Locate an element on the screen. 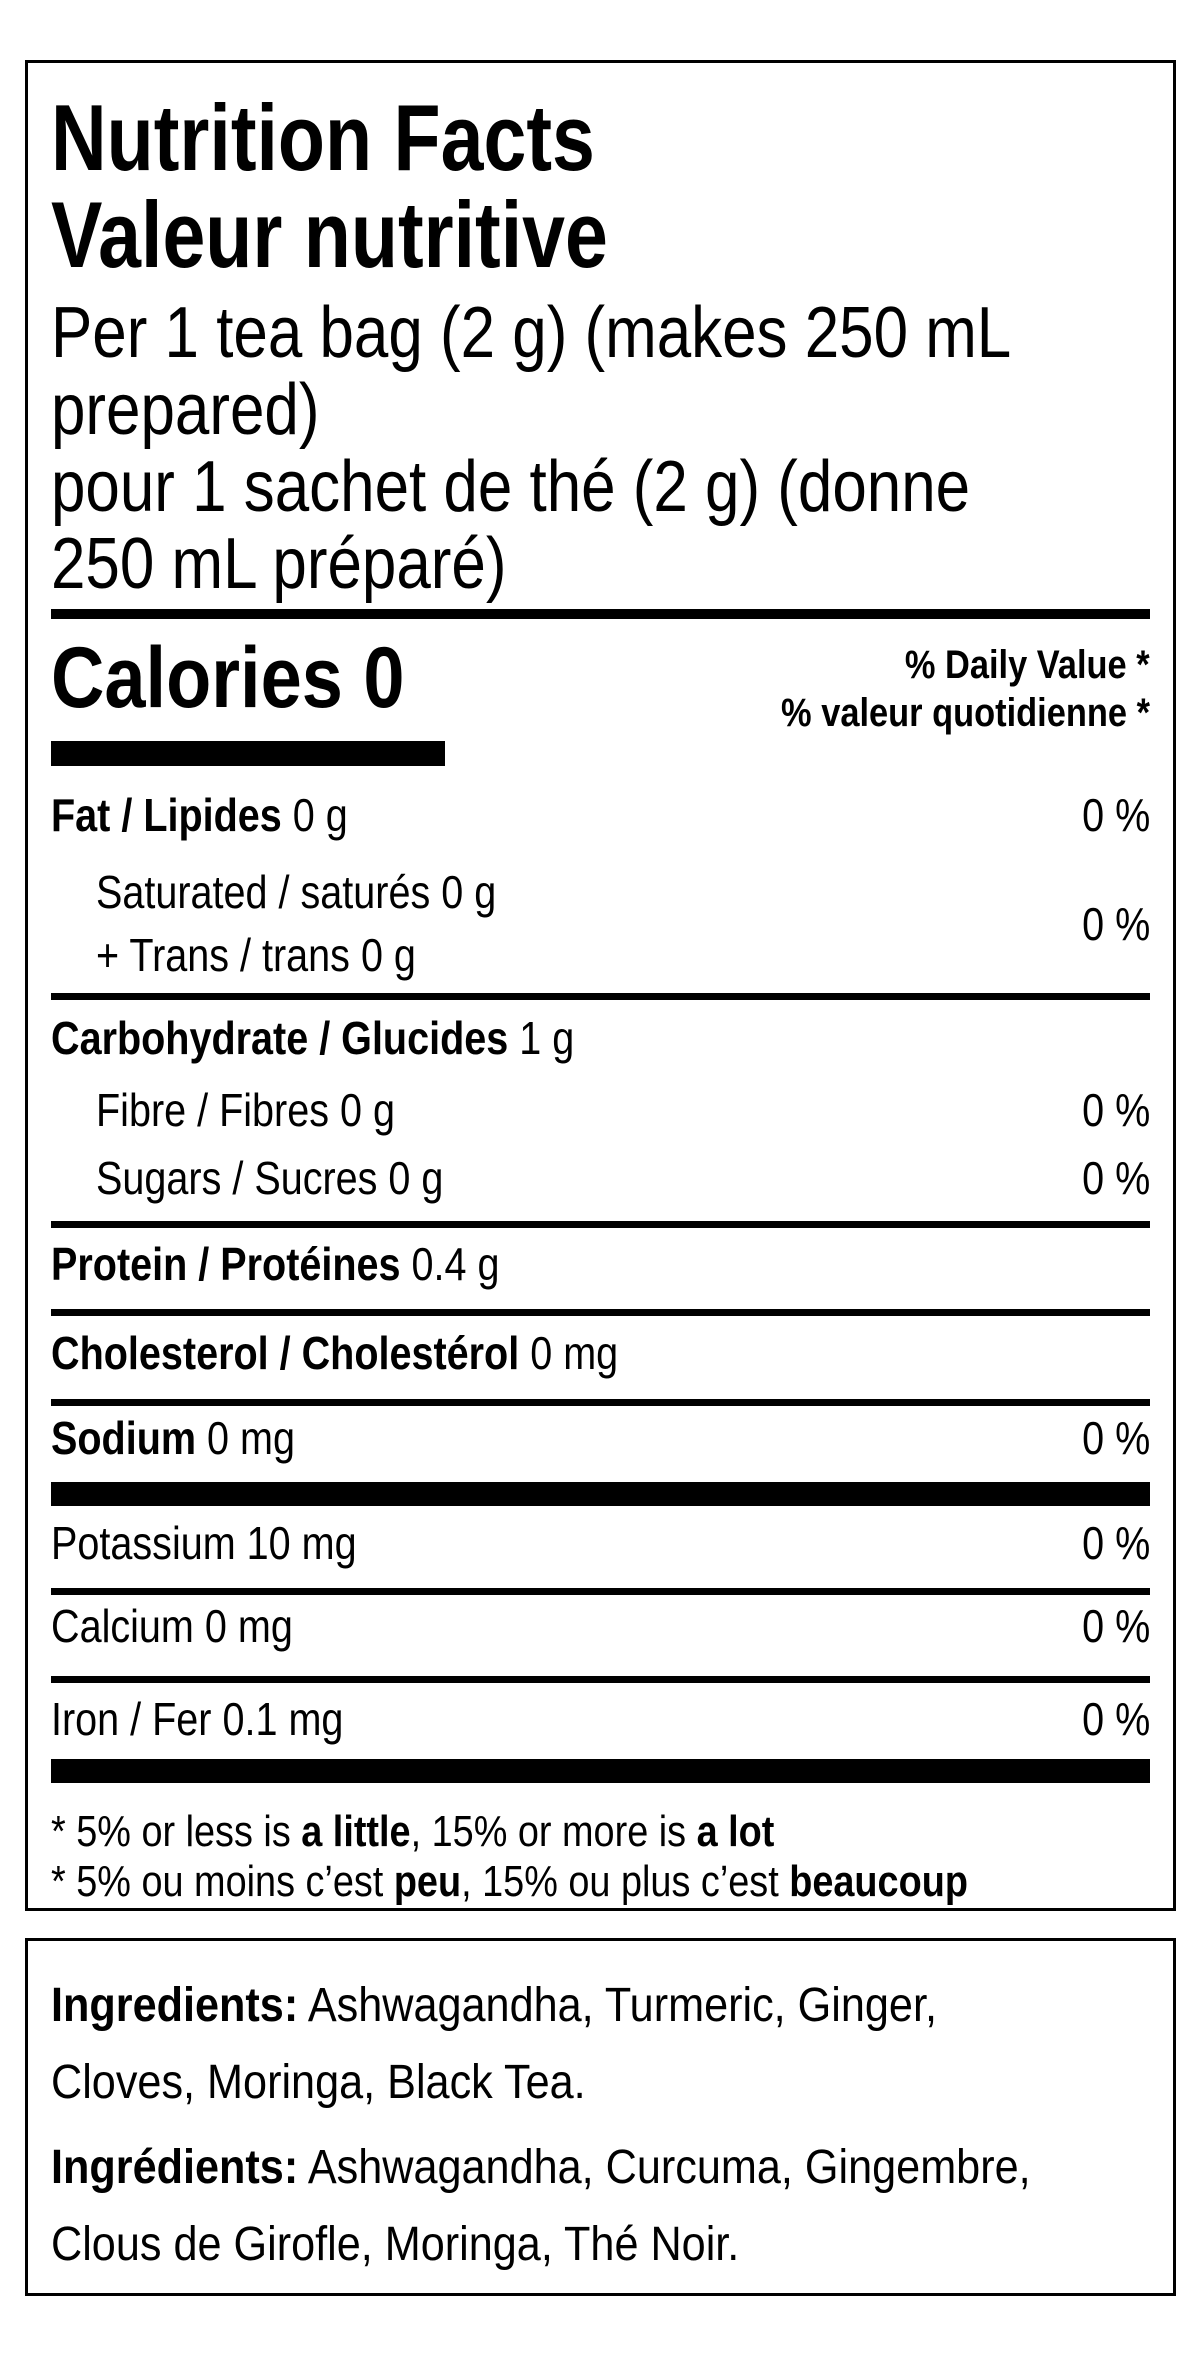 The width and height of the screenshot is (1200, 2361). calcium-label: Calcium 0 mg is located at coordinates (191, 1626).